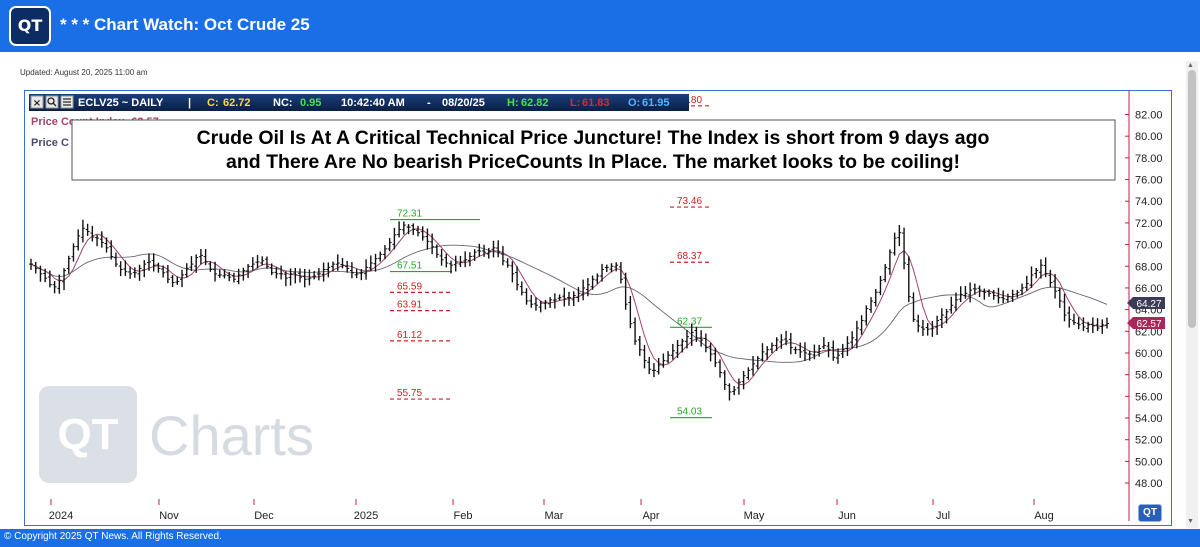  What do you see at coordinates (1149, 202) in the screenshot?
I see `y-tick-label: 74.00` at bounding box center [1149, 202].